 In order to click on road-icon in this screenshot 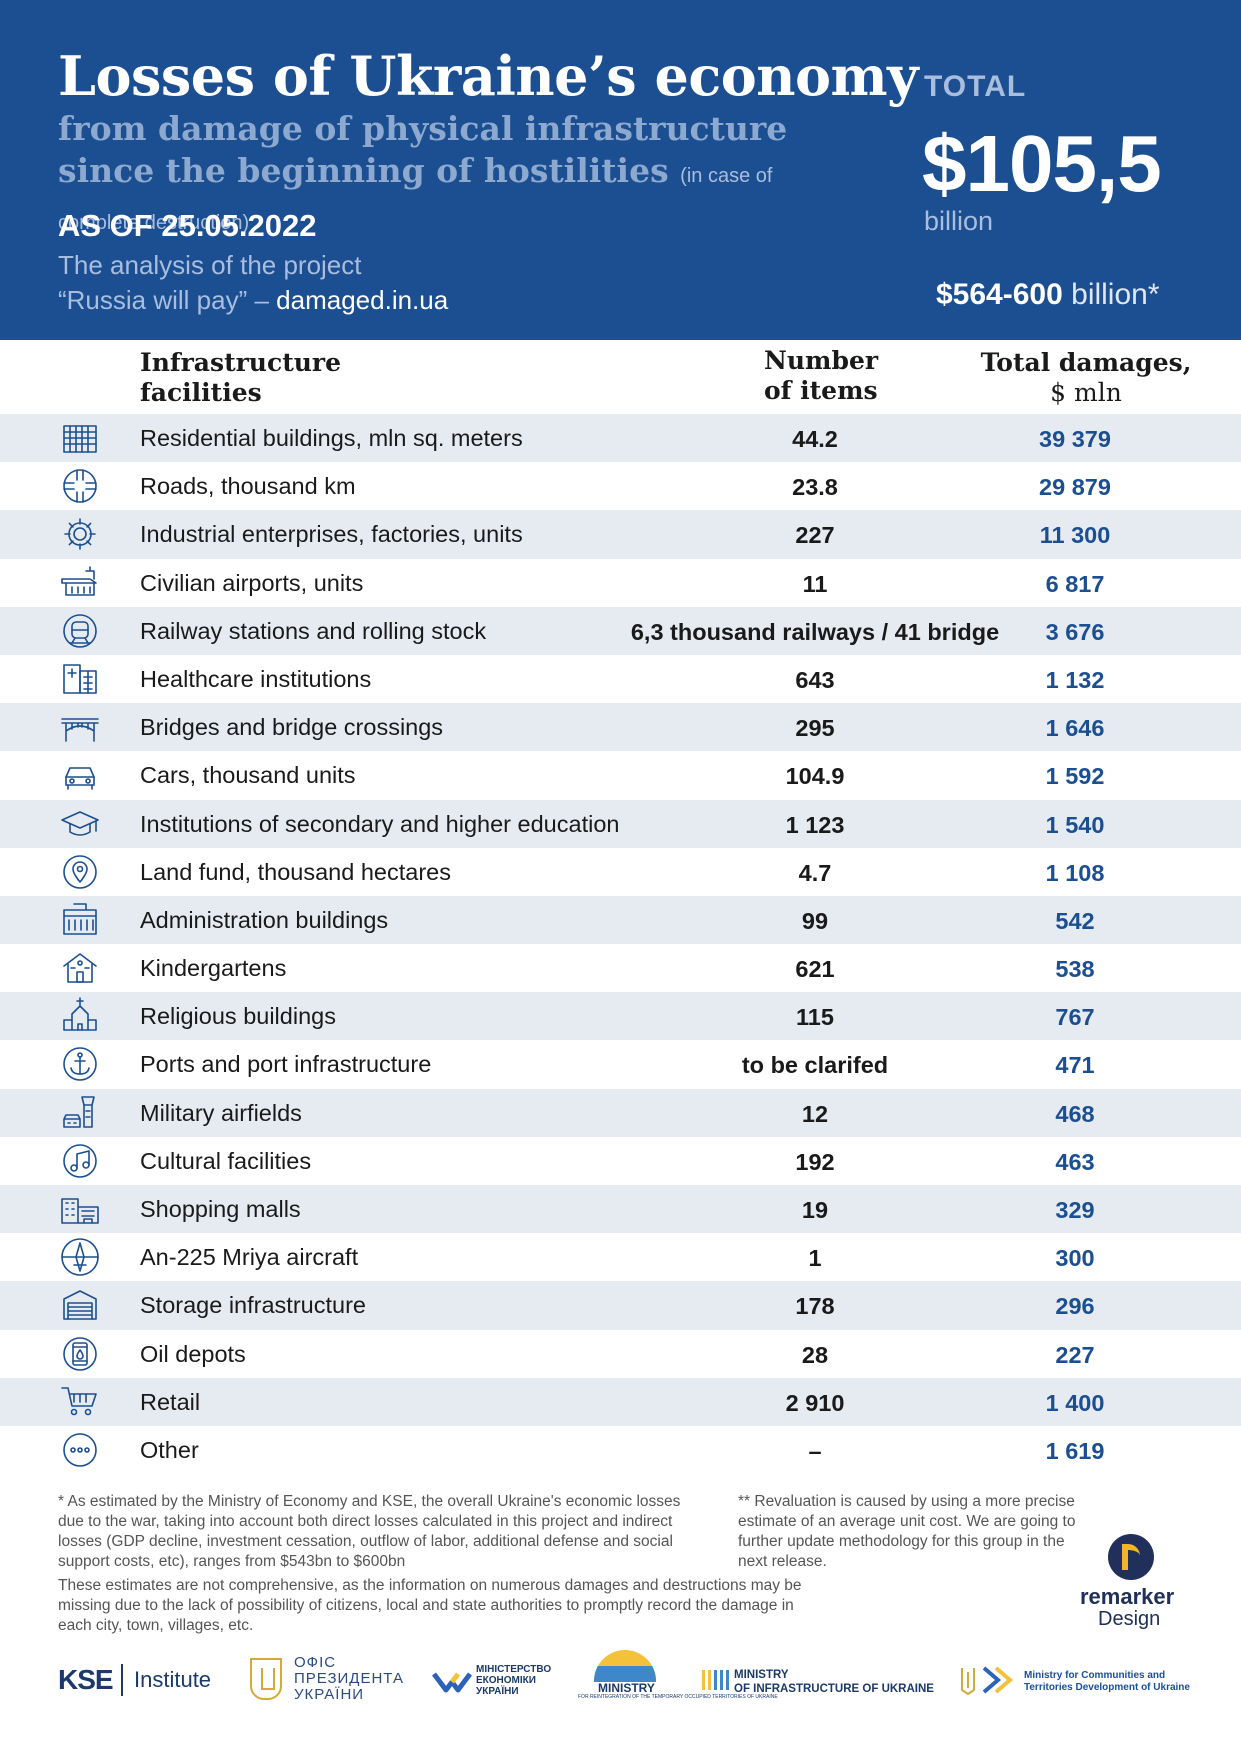, I will do `click(80, 486)`.